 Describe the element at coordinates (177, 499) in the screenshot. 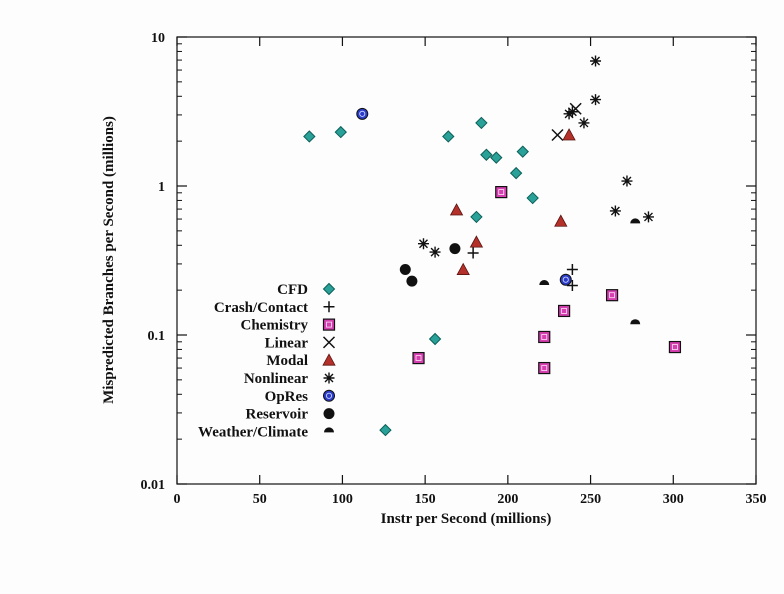

I see `x-tick-label: 0` at that location.